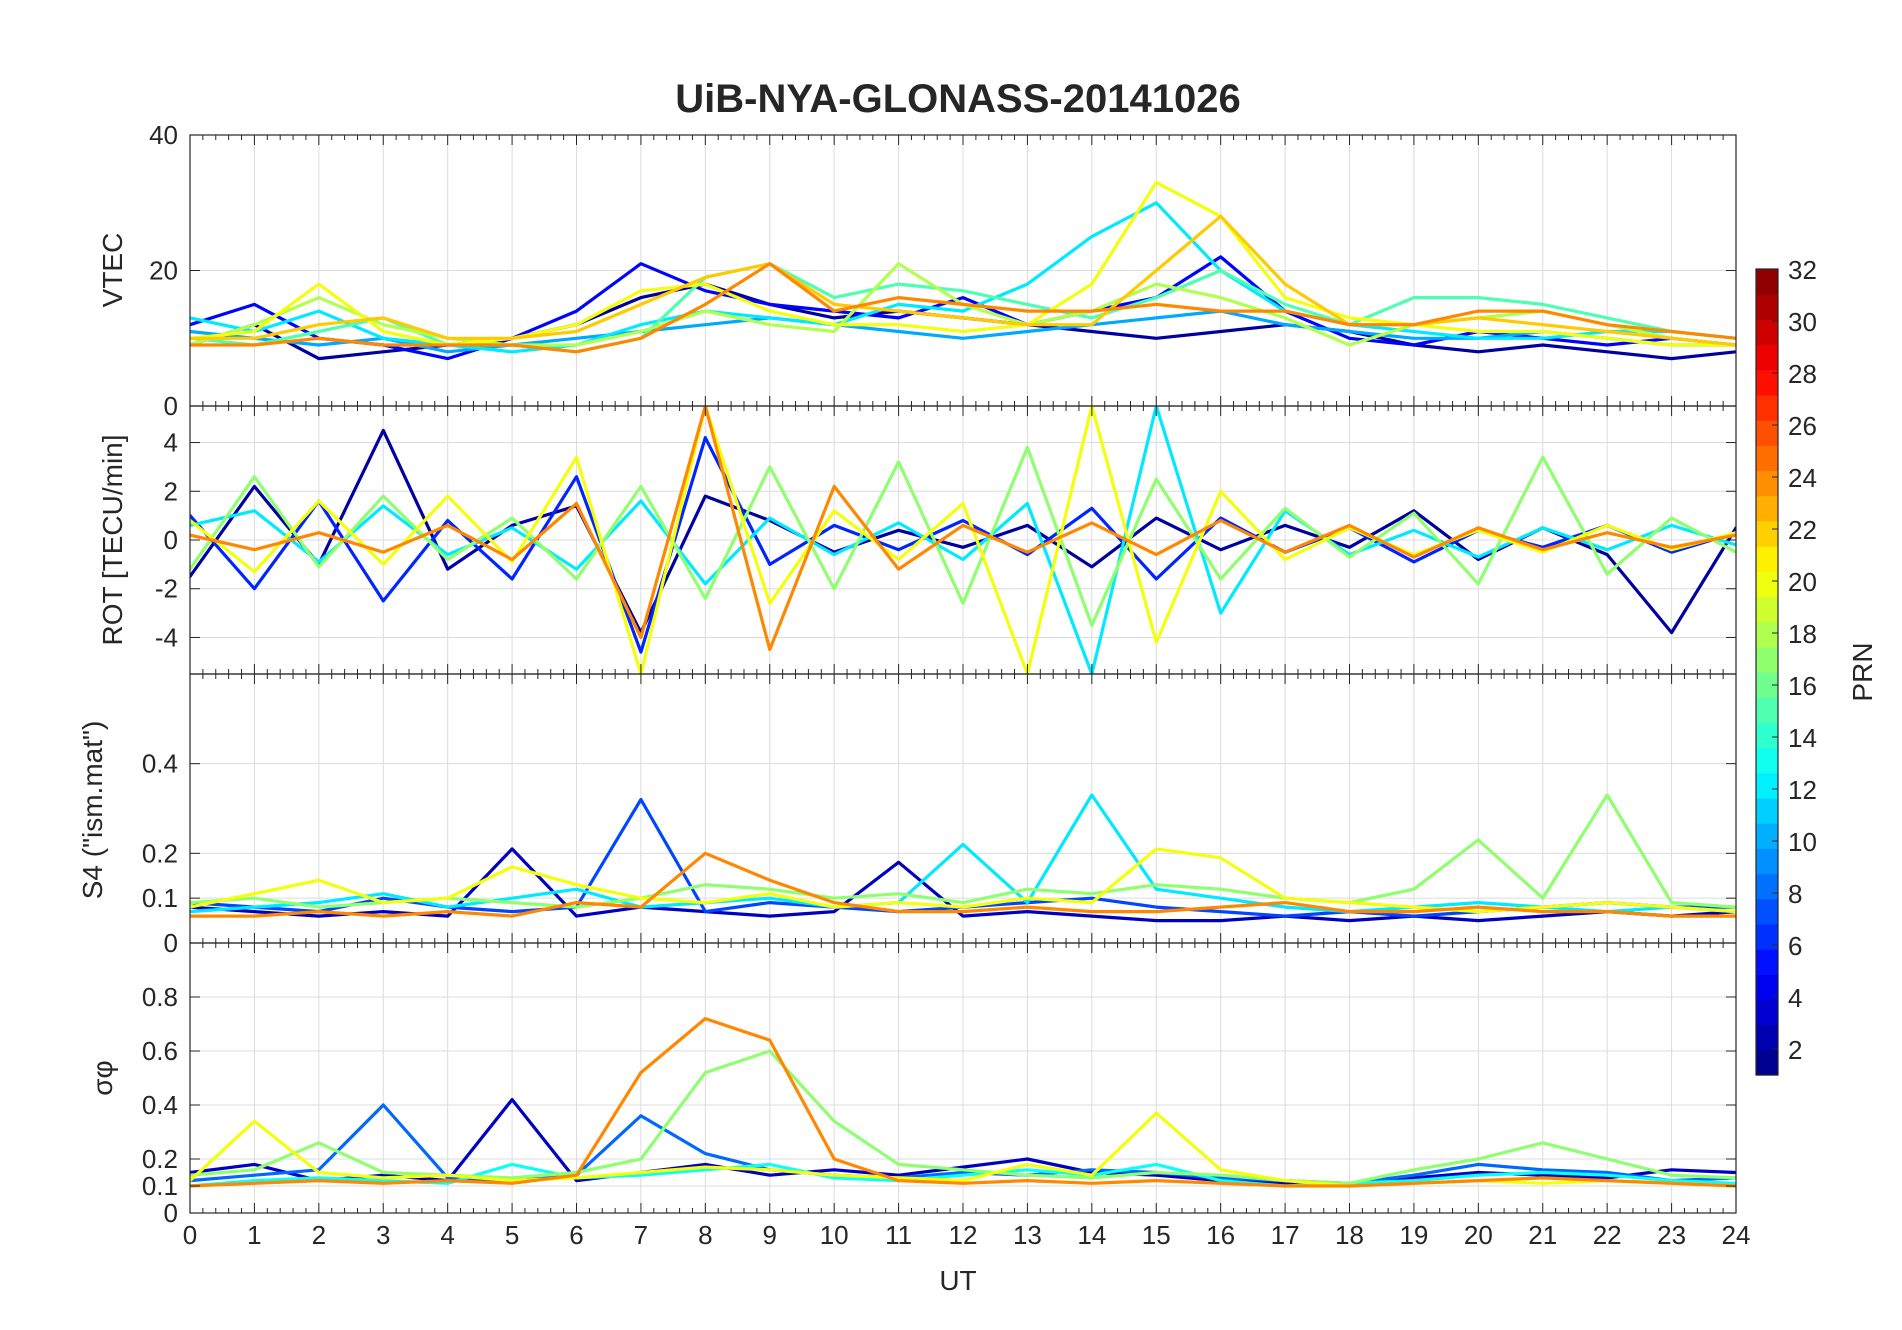  What do you see at coordinates (963, 1235) in the screenshot?
I see `x-tick-label: 12` at bounding box center [963, 1235].